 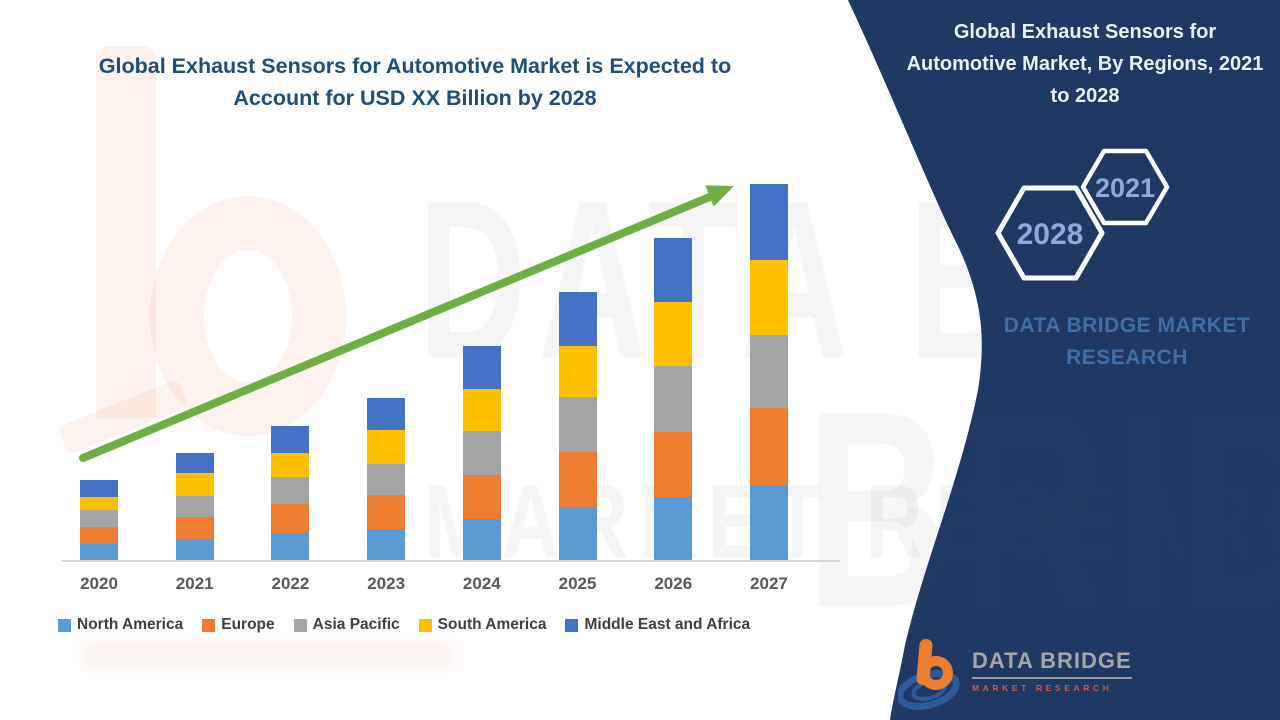 I want to click on legend-label: Middle East and Africa, so click(x=667, y=624).